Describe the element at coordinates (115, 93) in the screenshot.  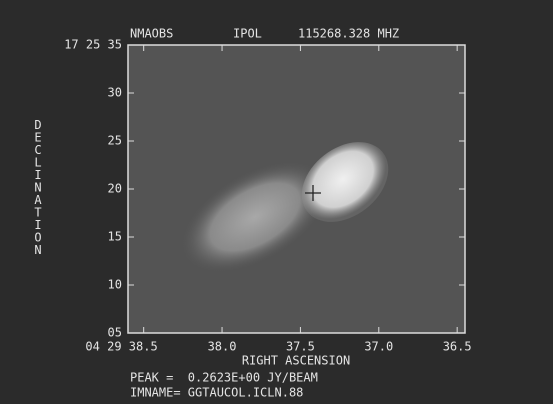
I see `y-tick-label: 30` at that location.